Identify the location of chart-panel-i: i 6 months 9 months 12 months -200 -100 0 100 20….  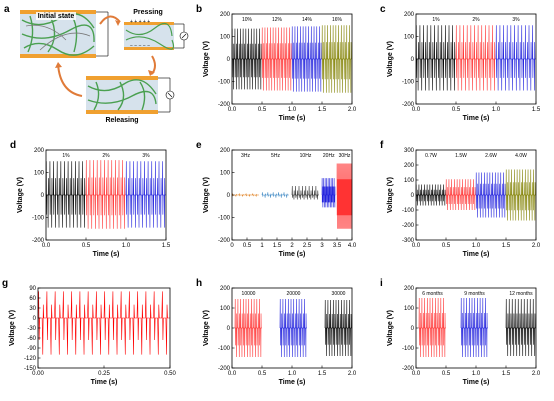
(460, 332).